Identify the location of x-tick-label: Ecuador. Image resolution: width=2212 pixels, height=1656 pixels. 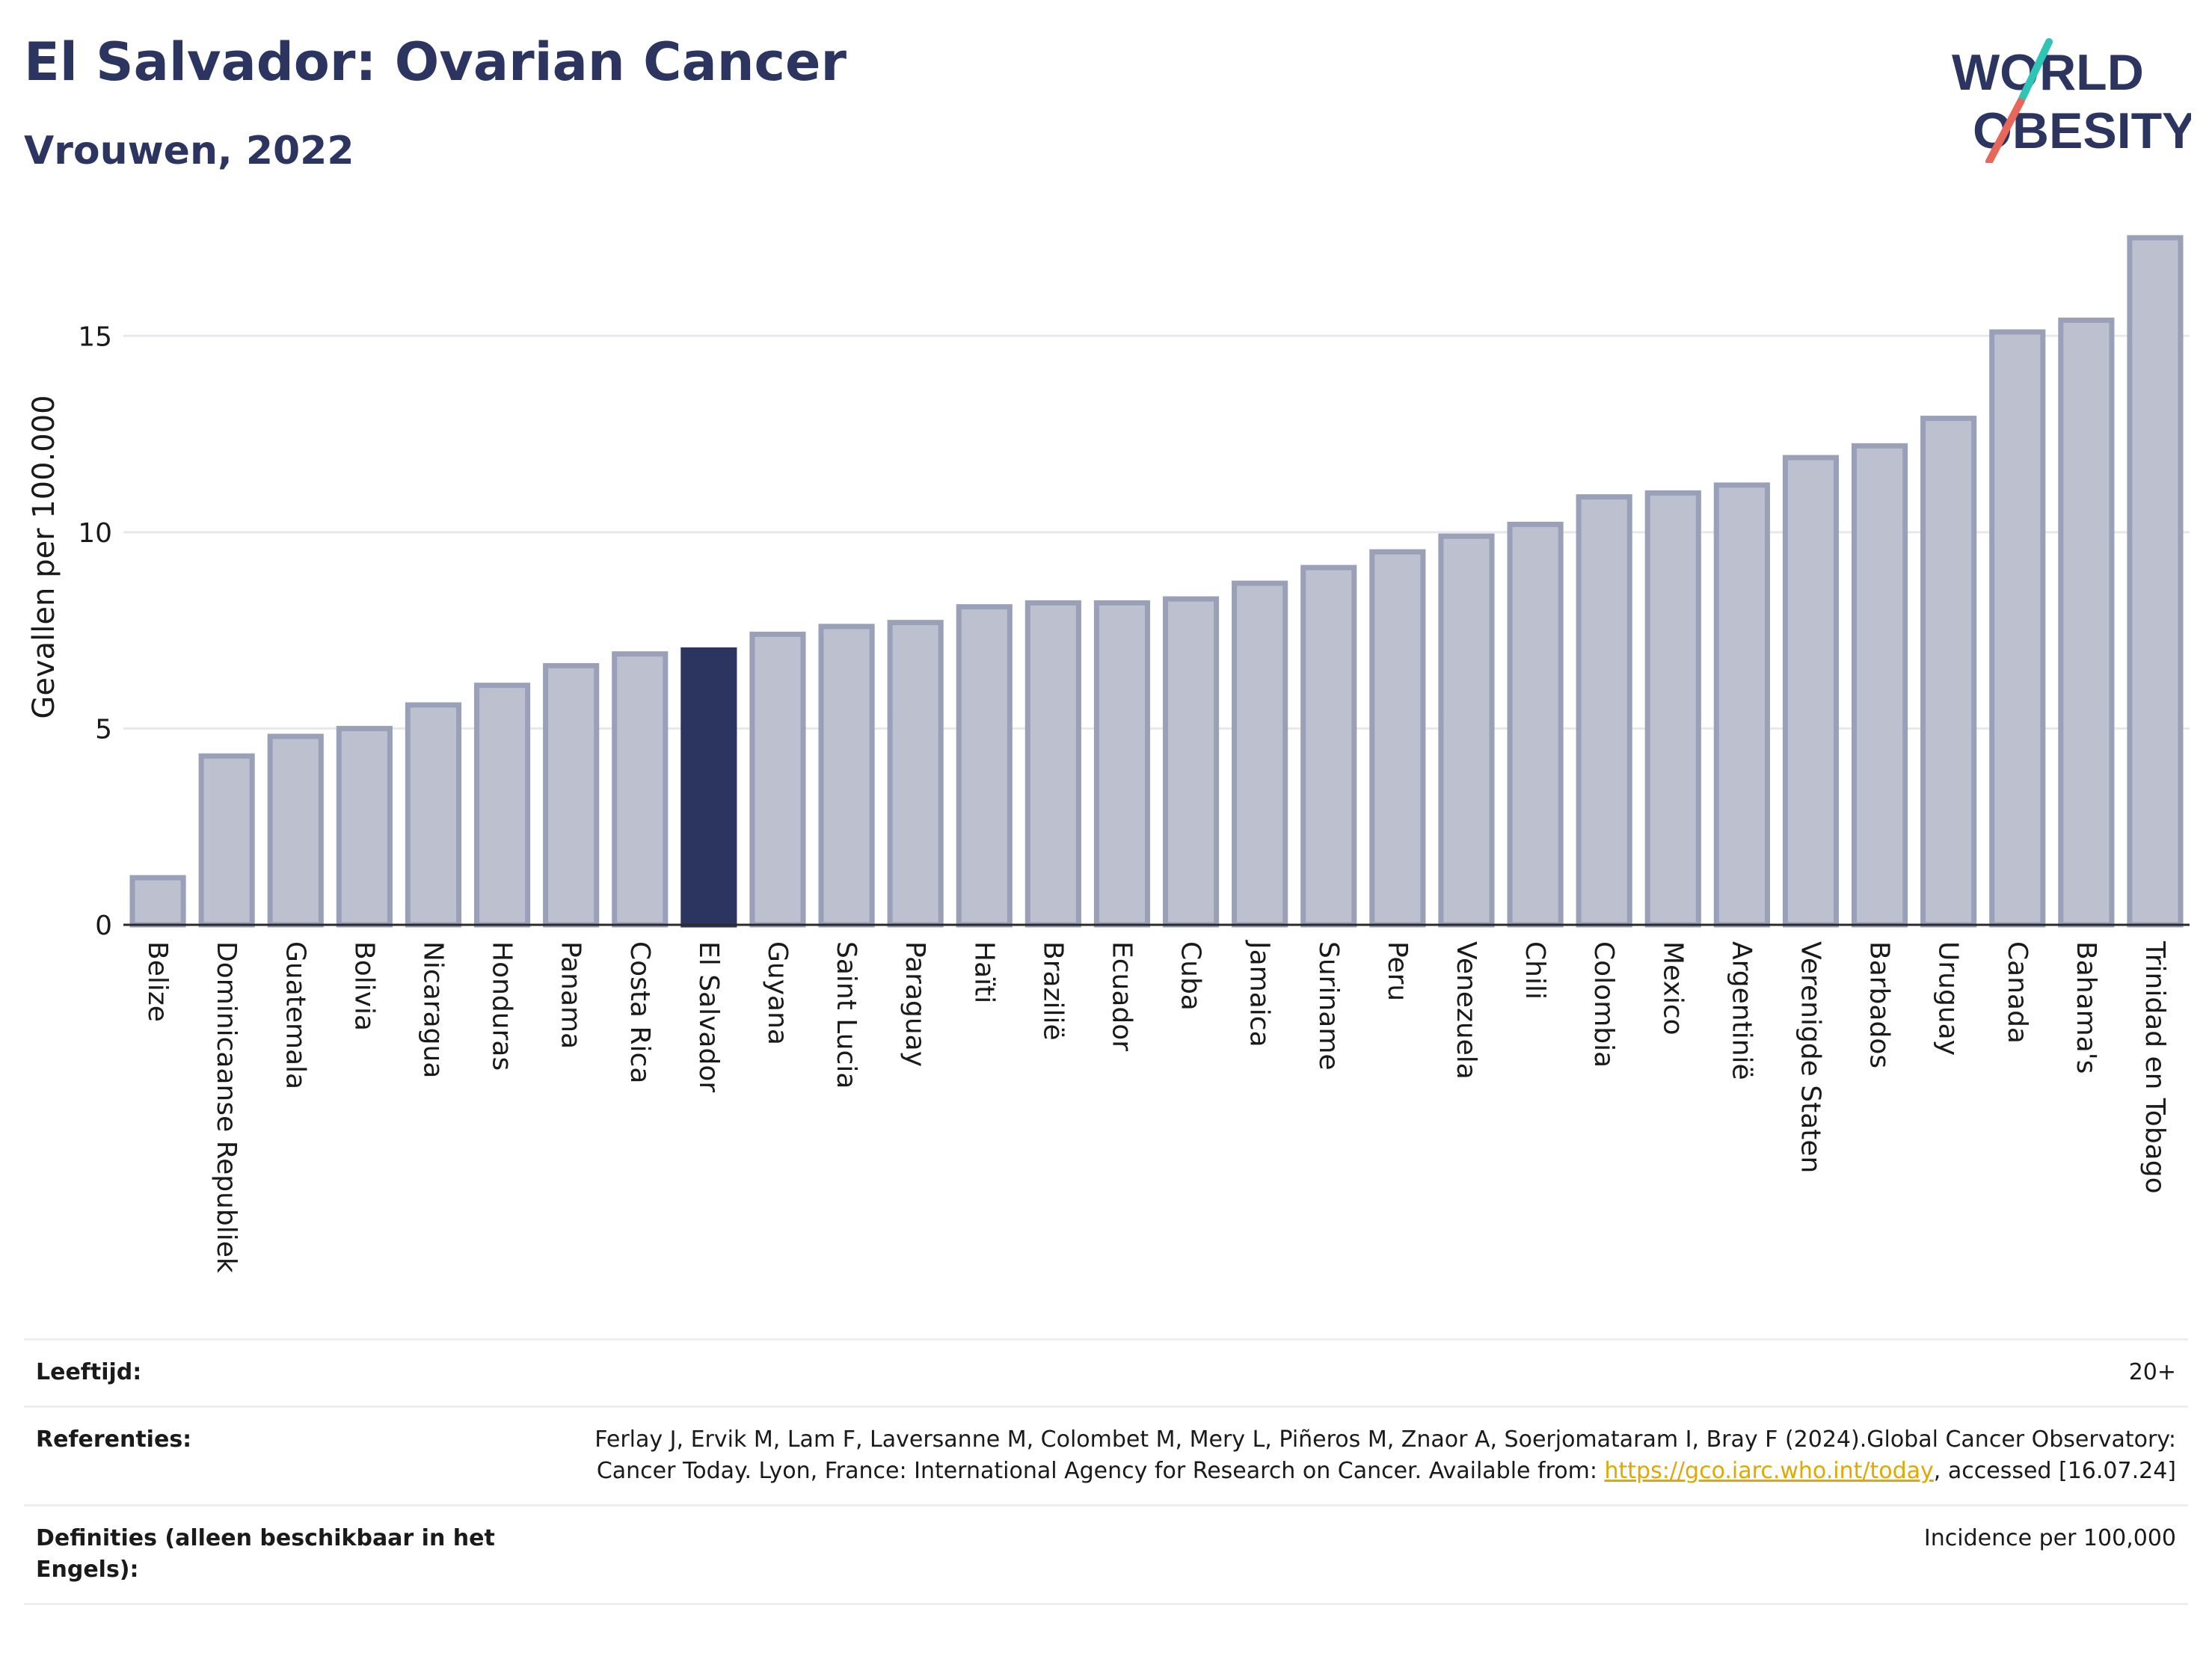
(1121, 996).